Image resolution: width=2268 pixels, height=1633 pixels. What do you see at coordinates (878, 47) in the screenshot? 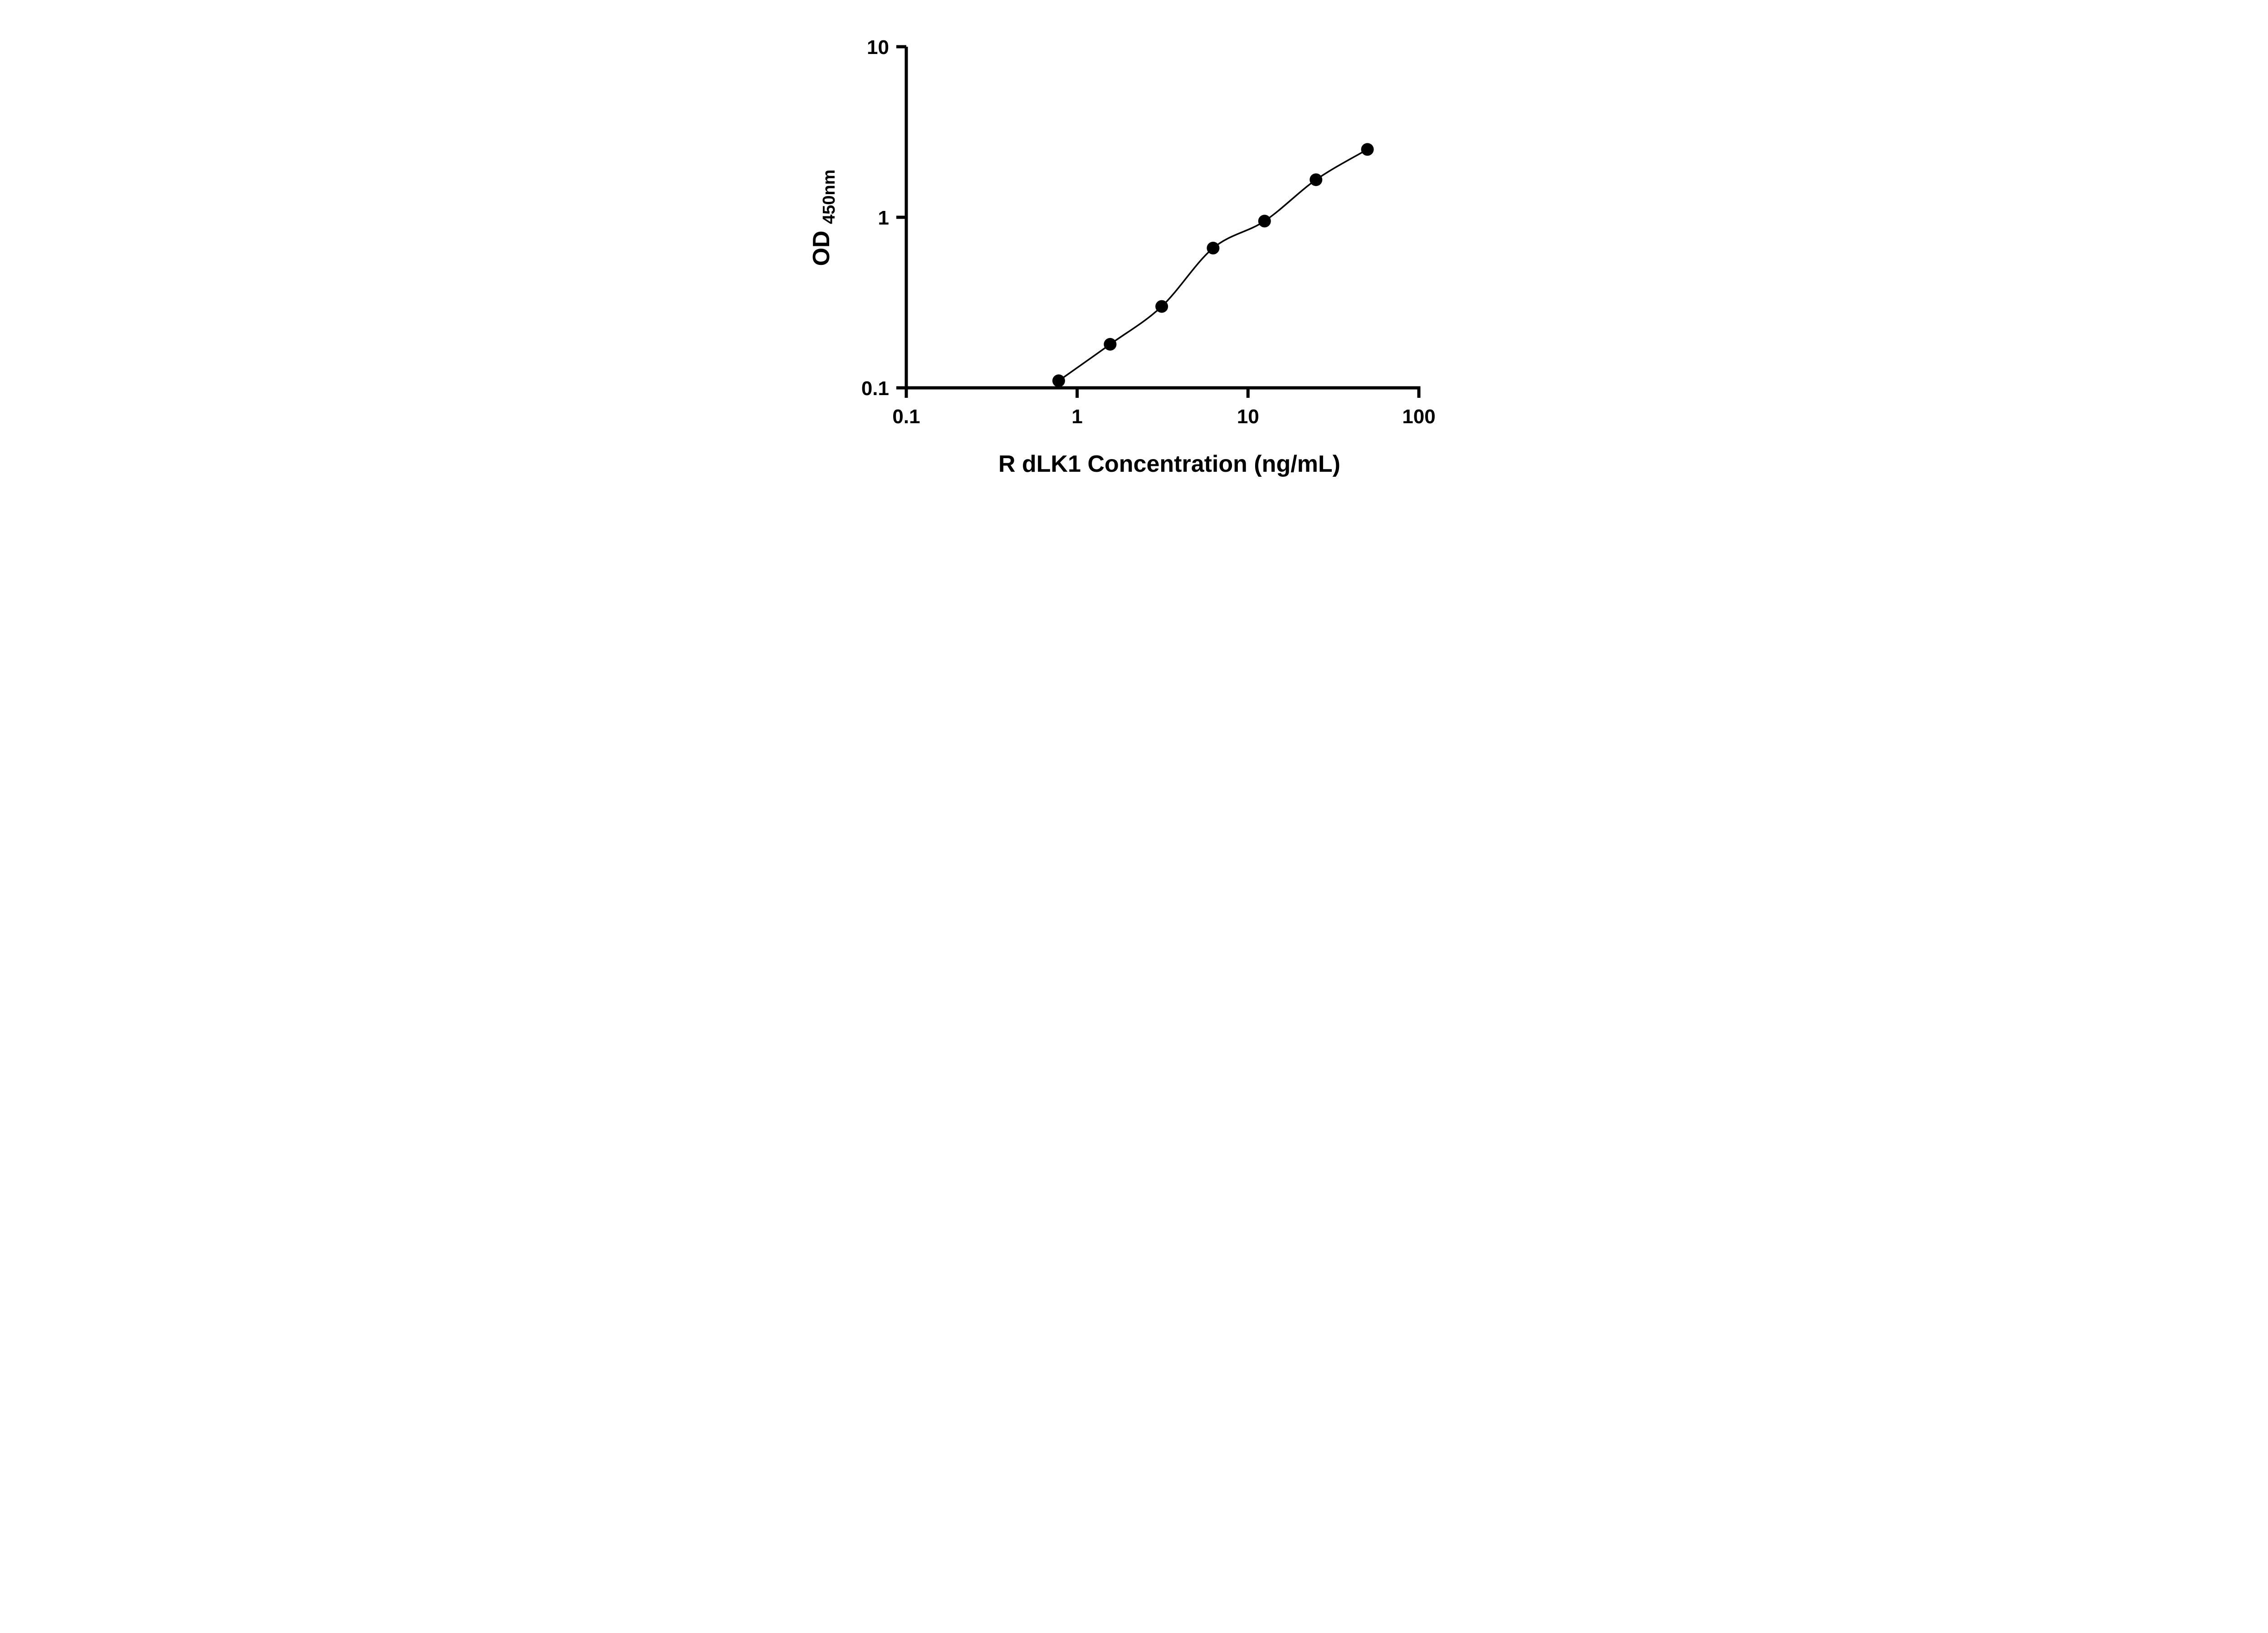
I see `y-tick-label: 10` at bounding box center [878, 47].